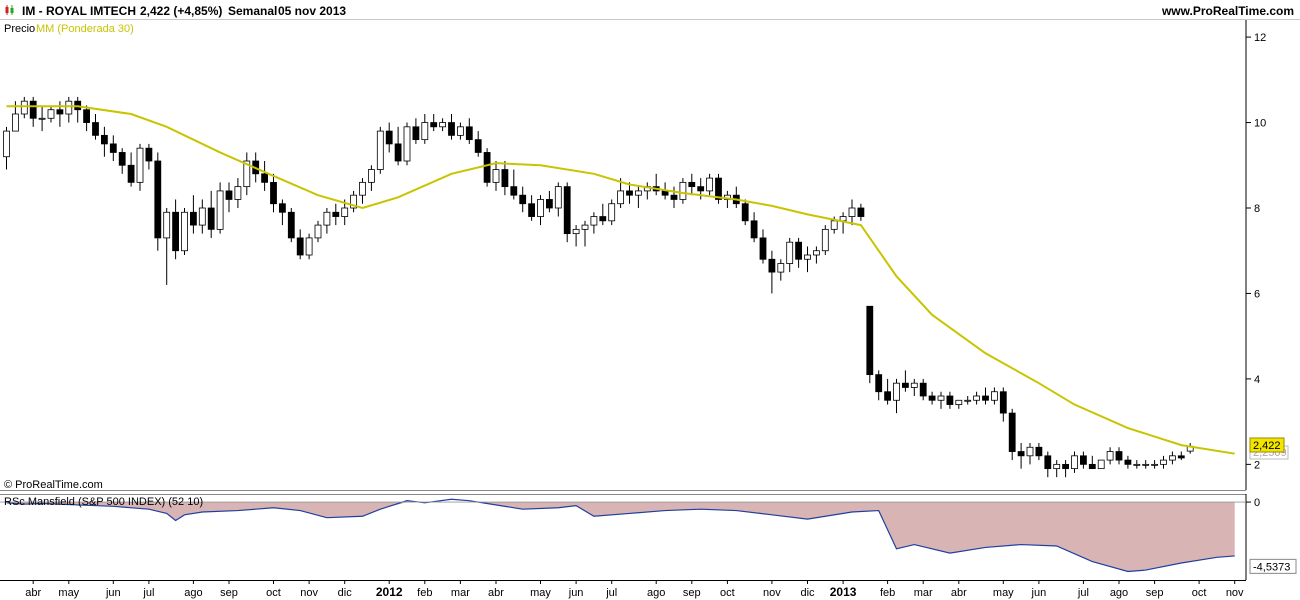 This screenshot has height=600, width=1300. What do you see at coordinates (148, 593) in the screenshot?
I see `x-axis-tick-label: jul` at bounding box center [148, 593].